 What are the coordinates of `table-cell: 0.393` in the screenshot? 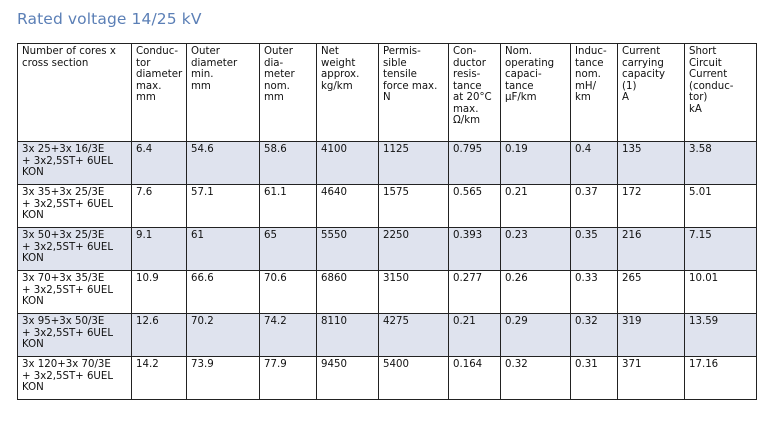 It's located at (474, 249).